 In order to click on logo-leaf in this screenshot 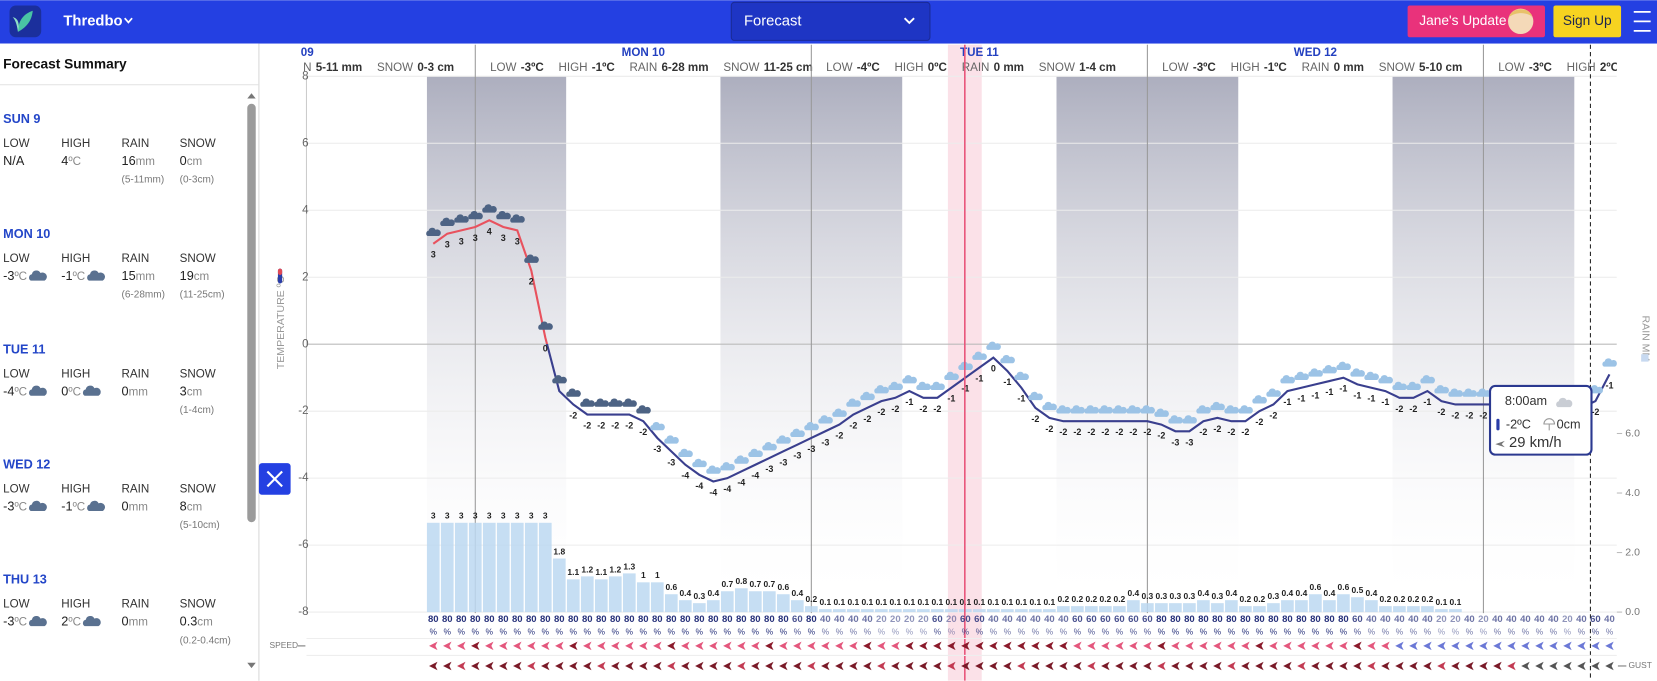, I will do `click(25, 21)`.